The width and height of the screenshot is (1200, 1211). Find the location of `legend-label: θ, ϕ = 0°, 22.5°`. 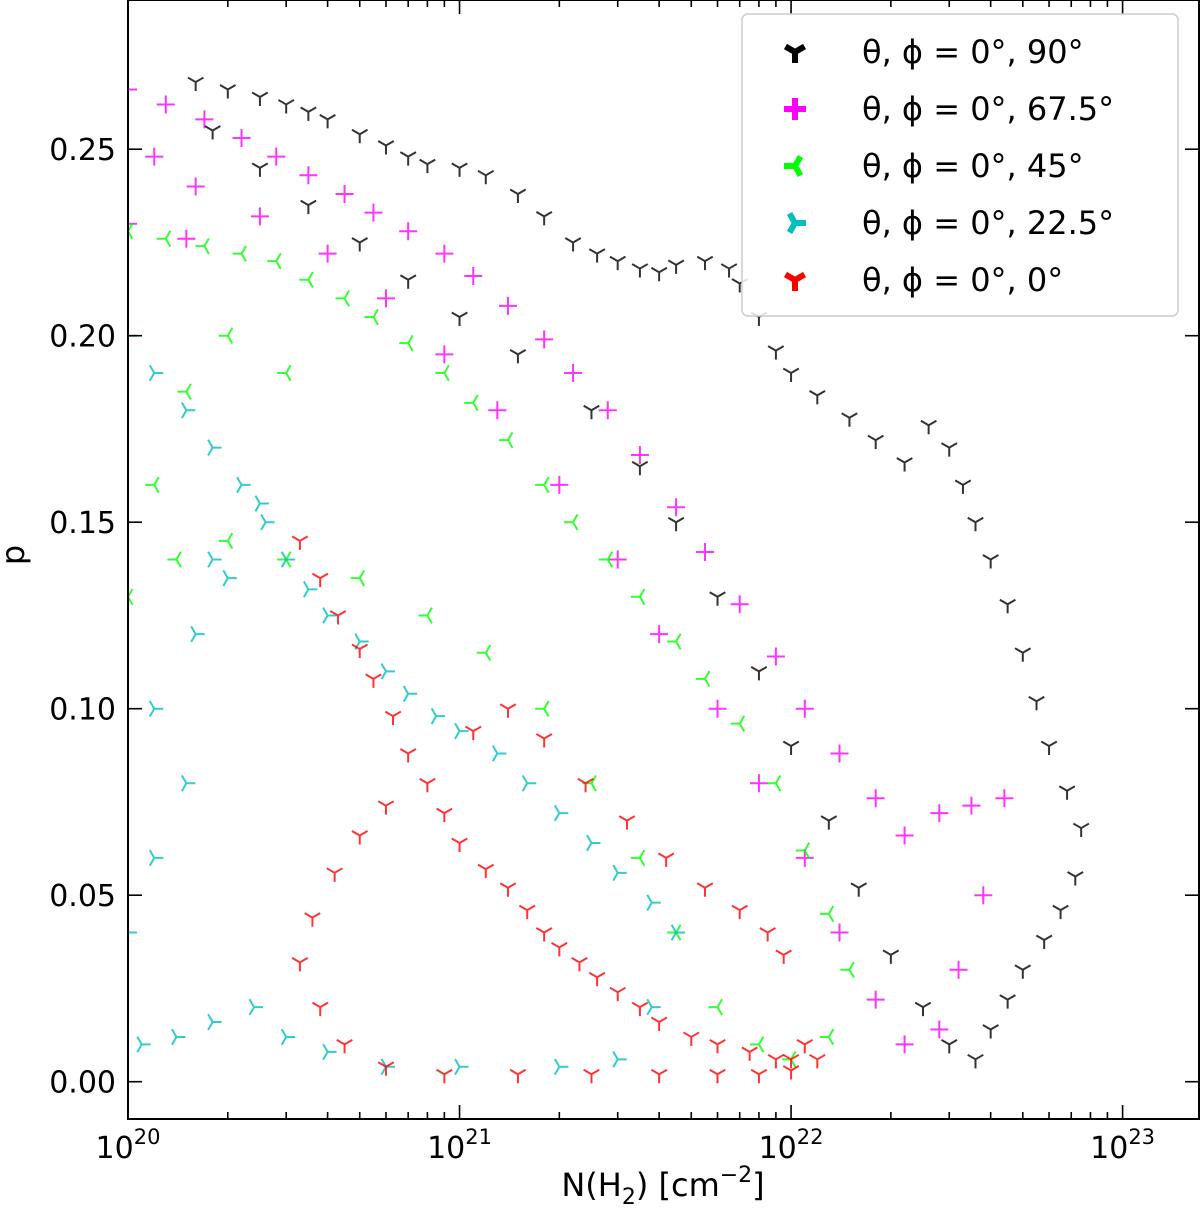

legend-label: θ, ϕ = 0°, 22.5° is located at coordinates (988, 223).